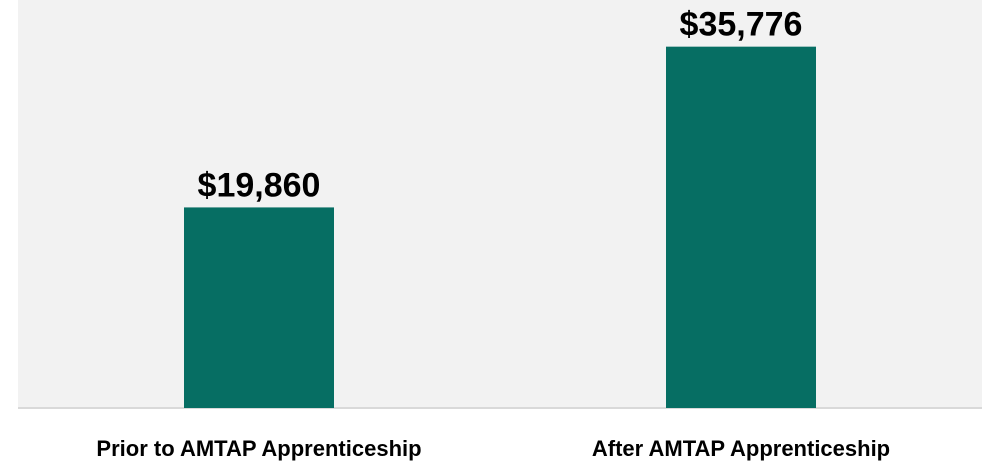 This screenshot has width=982, height=467. Describe the element at coordinates (259, 185) in the screenshot. I see `value-label: $19,860` at that location.